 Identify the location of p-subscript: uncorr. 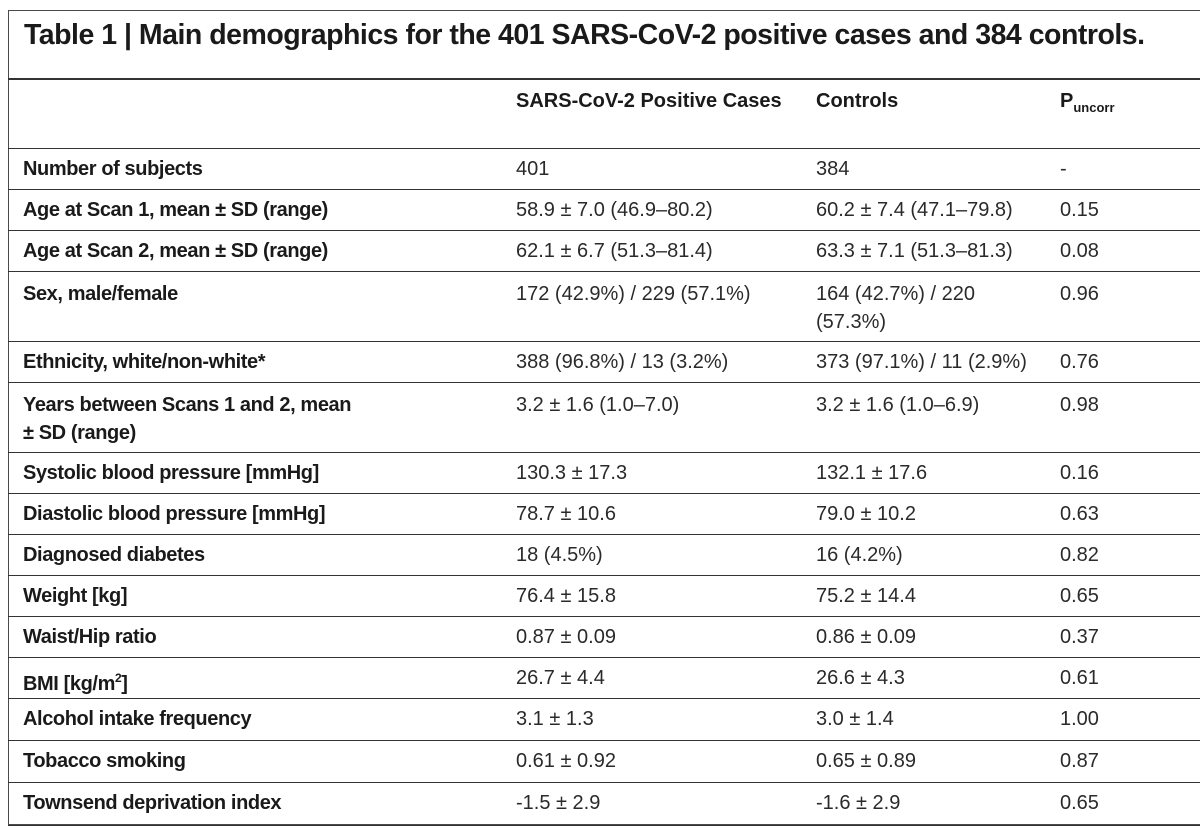
(1094, 107).